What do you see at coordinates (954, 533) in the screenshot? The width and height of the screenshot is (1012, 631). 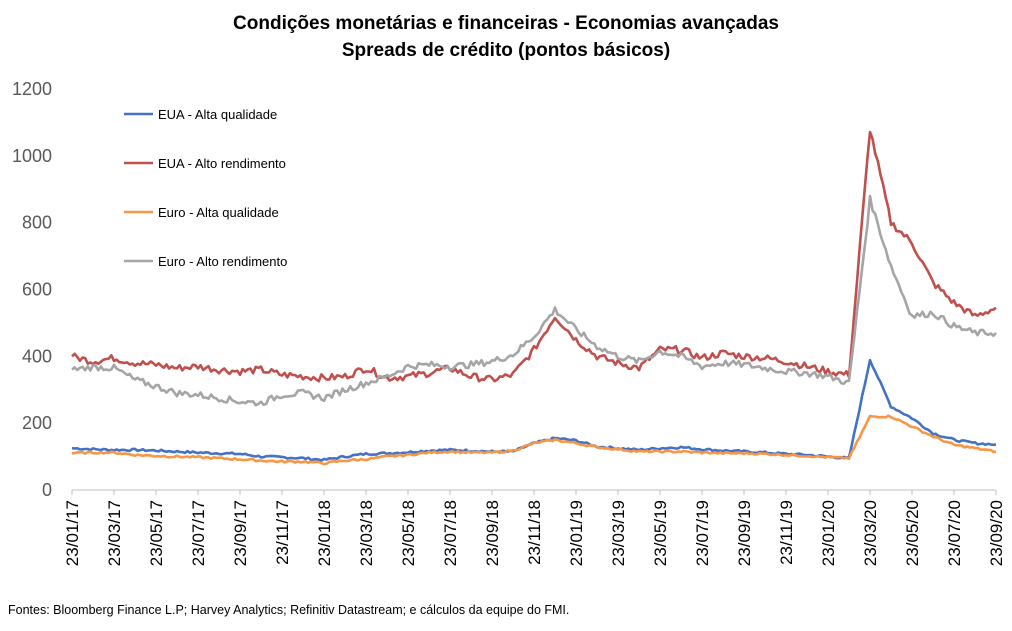 I see `x-tick-label: 23/07/20` at bounding box center [954, 533].